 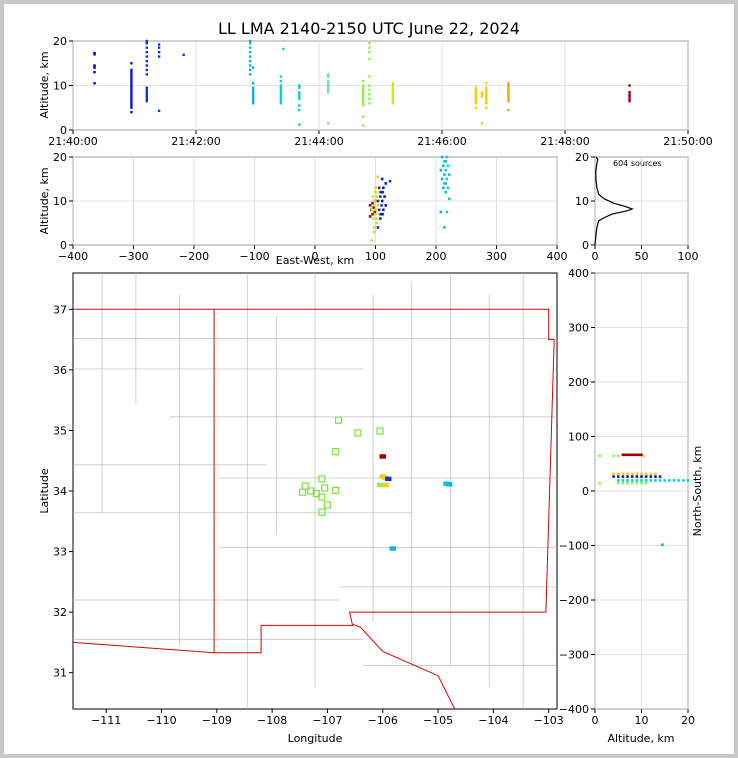 What do you see at coordinates (217, 720) in the screenshot?
I see `lon-tick-label: −109` at bounding box center [217, 720].